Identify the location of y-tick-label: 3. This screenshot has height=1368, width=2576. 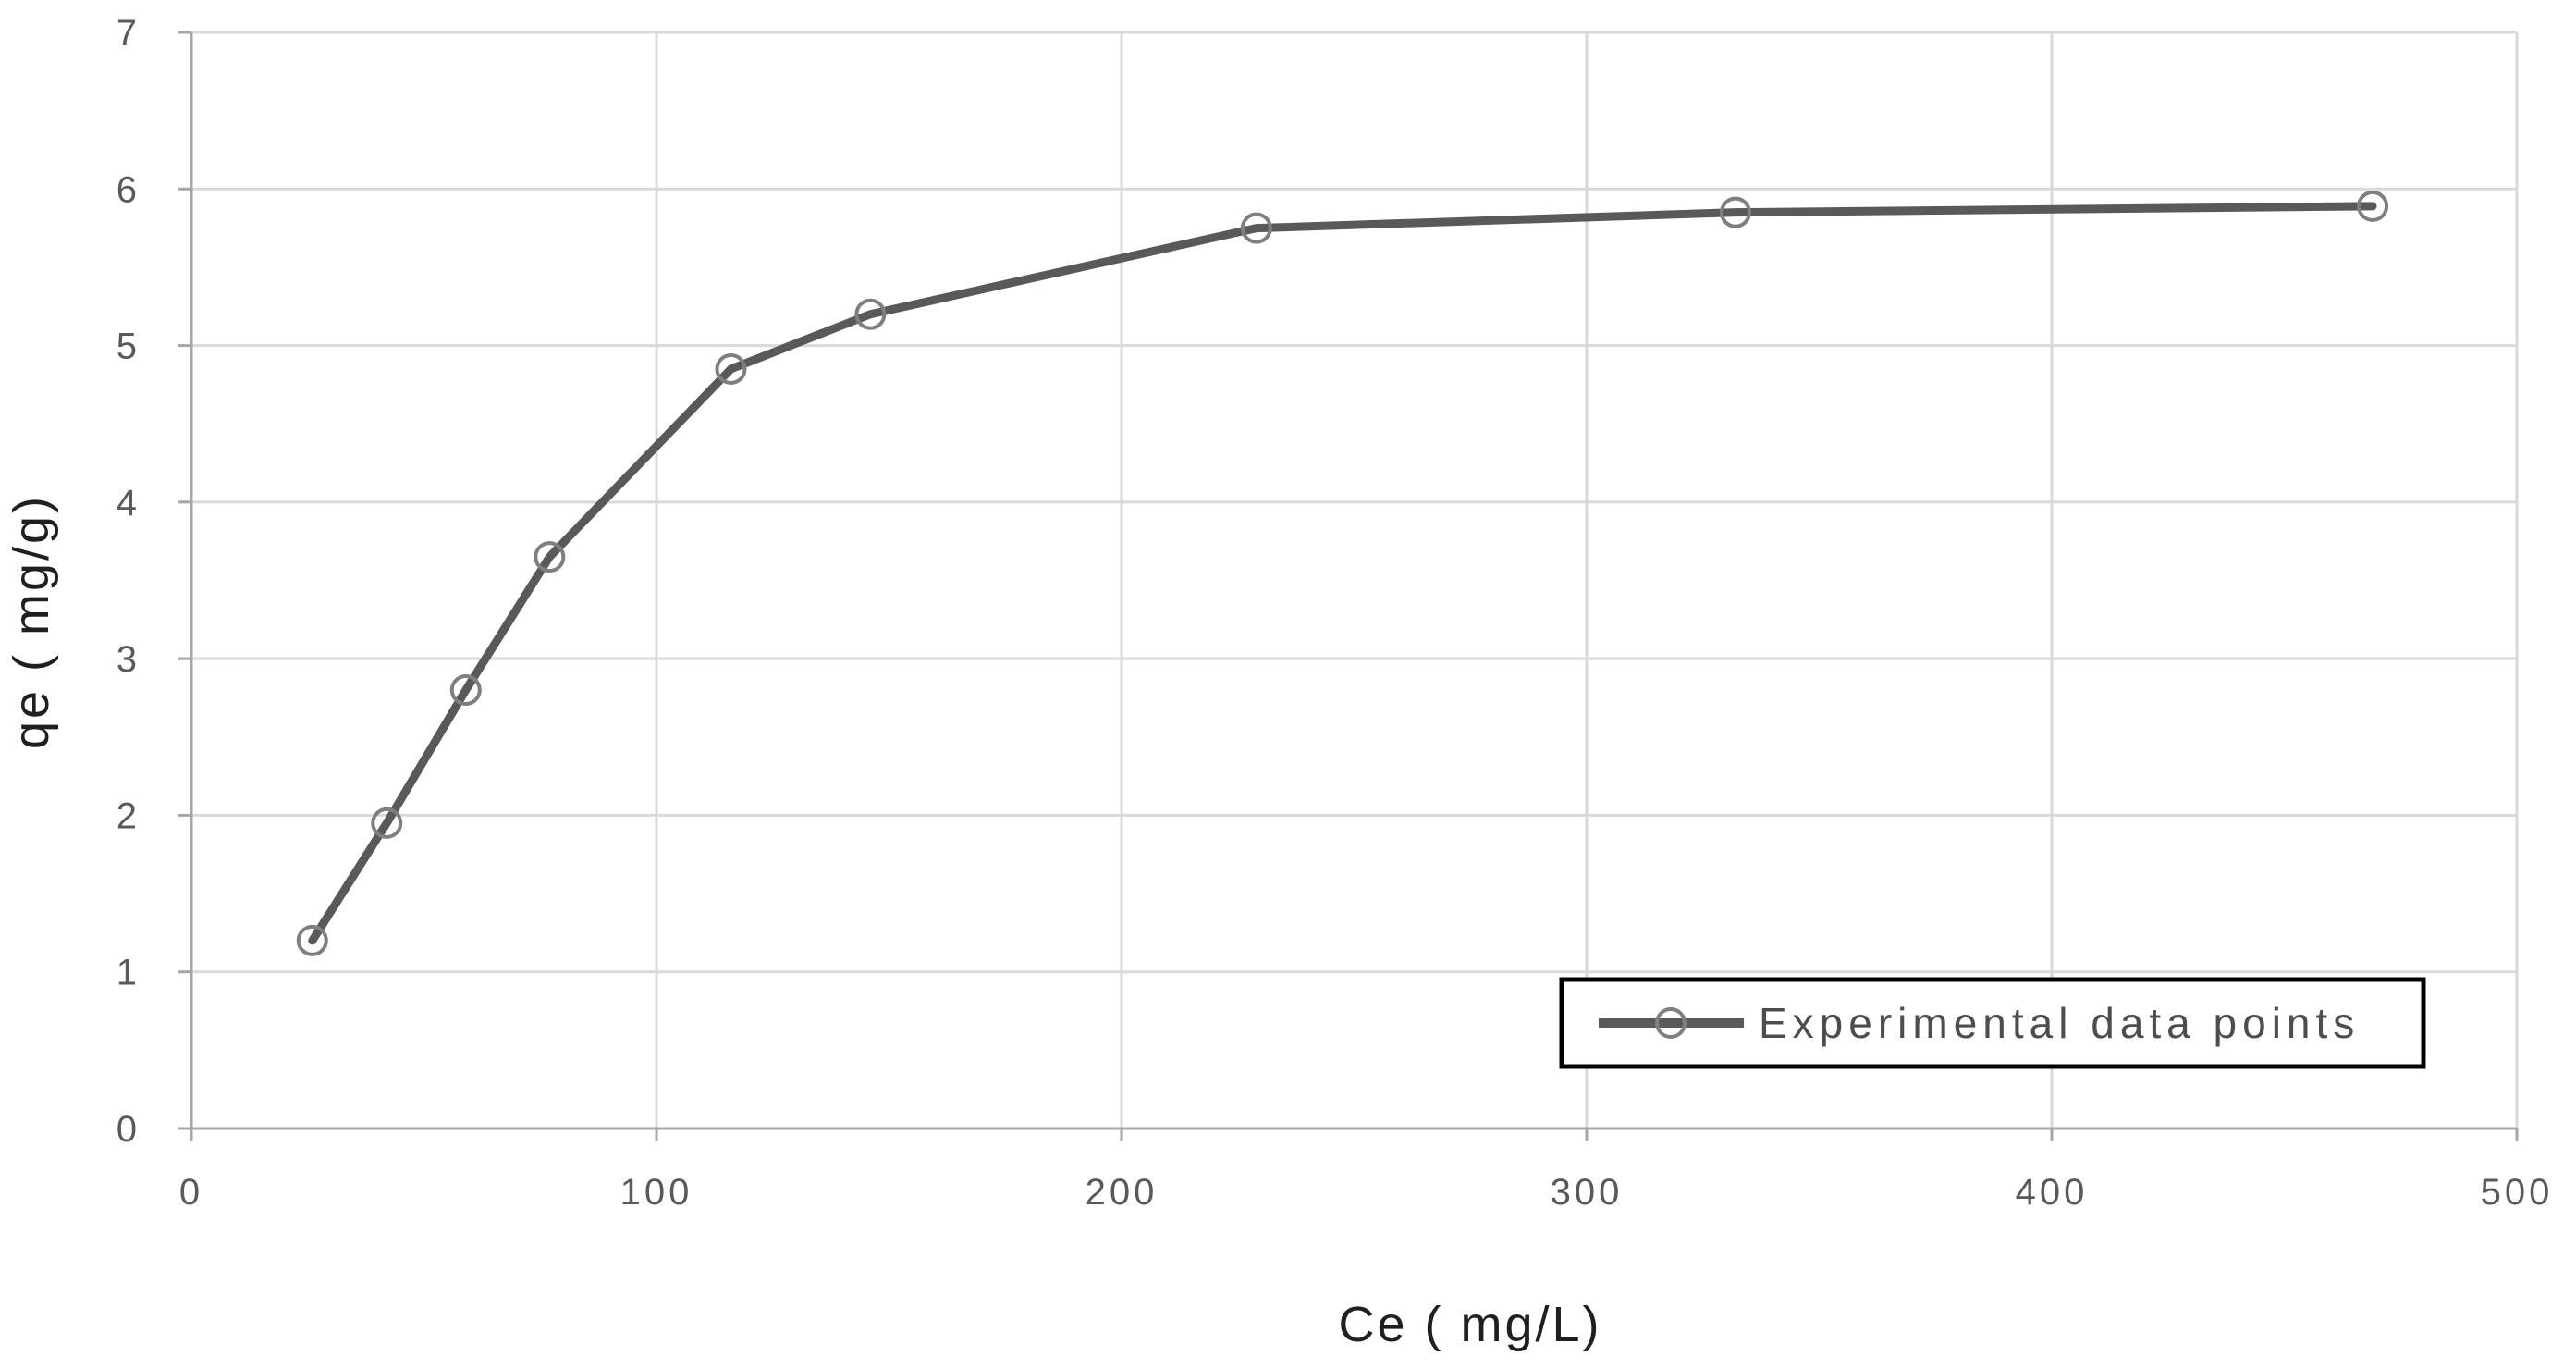
(129, 659).